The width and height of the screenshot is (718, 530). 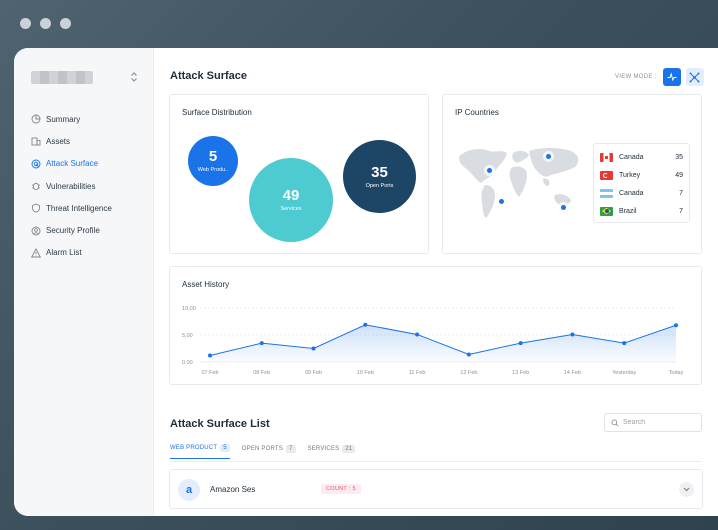 I want to click on sidebar-item-label: Threat Intelligence, so click(x=79, y=208).